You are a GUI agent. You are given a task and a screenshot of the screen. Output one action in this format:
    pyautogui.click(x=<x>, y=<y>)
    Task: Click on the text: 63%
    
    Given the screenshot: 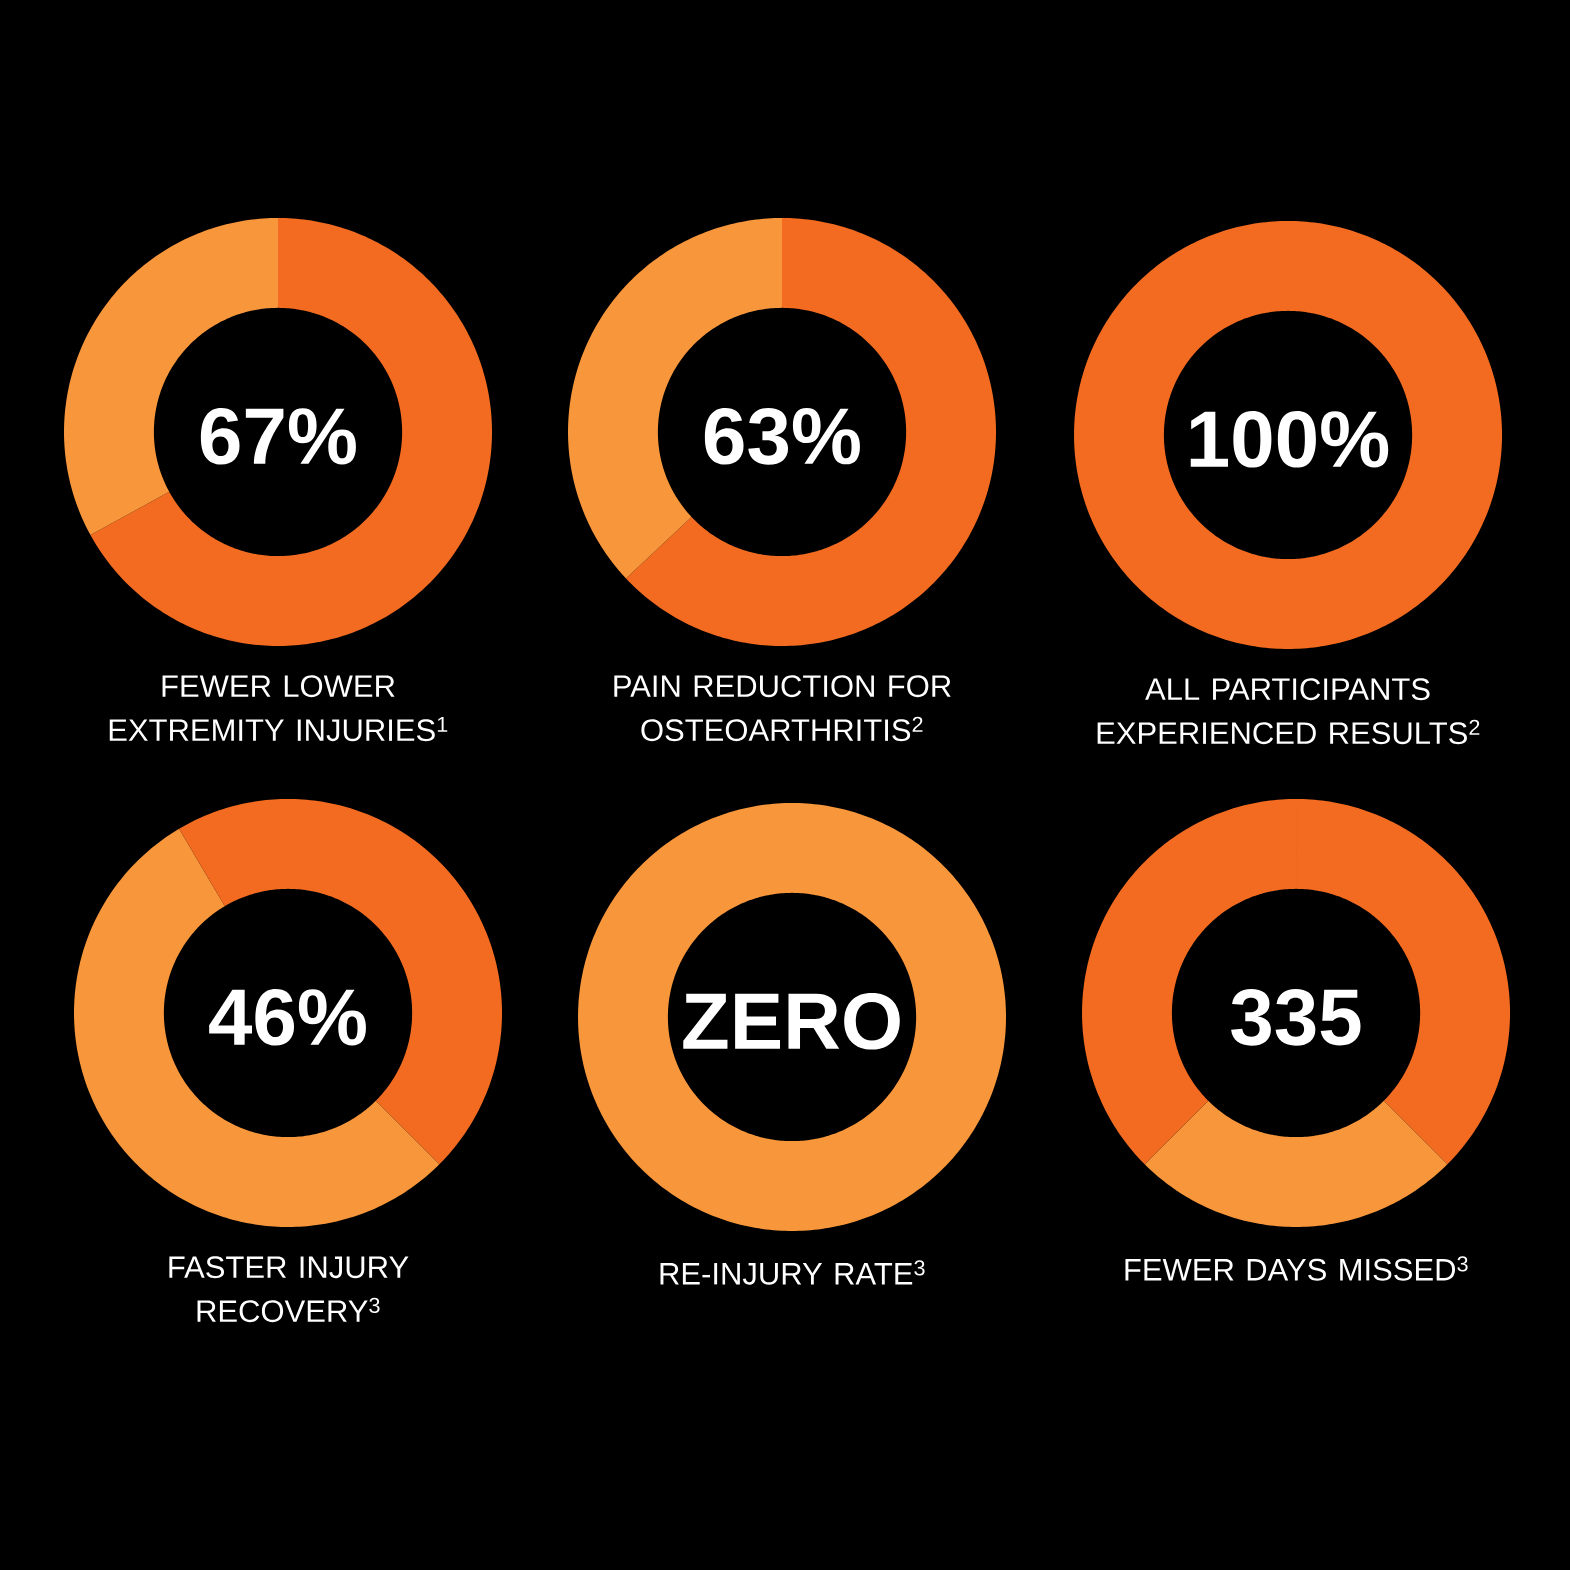 What is the action you would take?
    pyautogui.click(x=782, y=436)
    